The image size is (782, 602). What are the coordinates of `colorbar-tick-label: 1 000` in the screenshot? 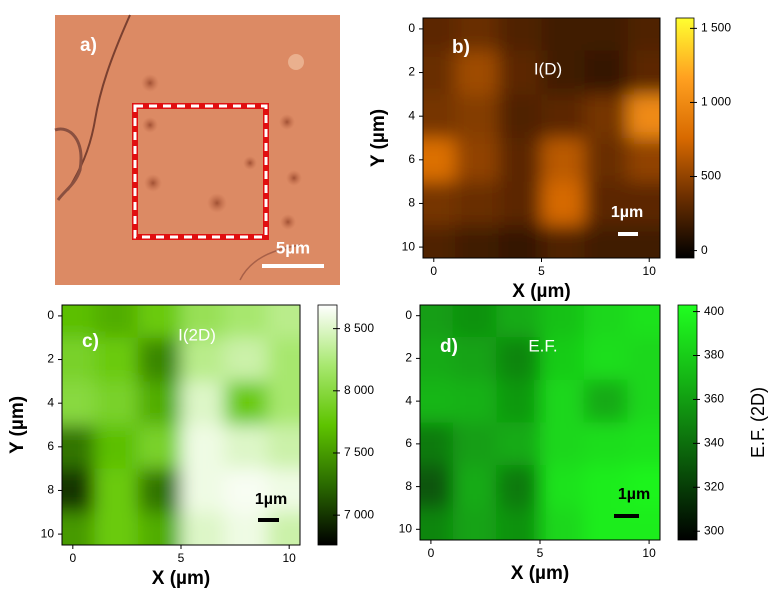 It's located at (716, 102).